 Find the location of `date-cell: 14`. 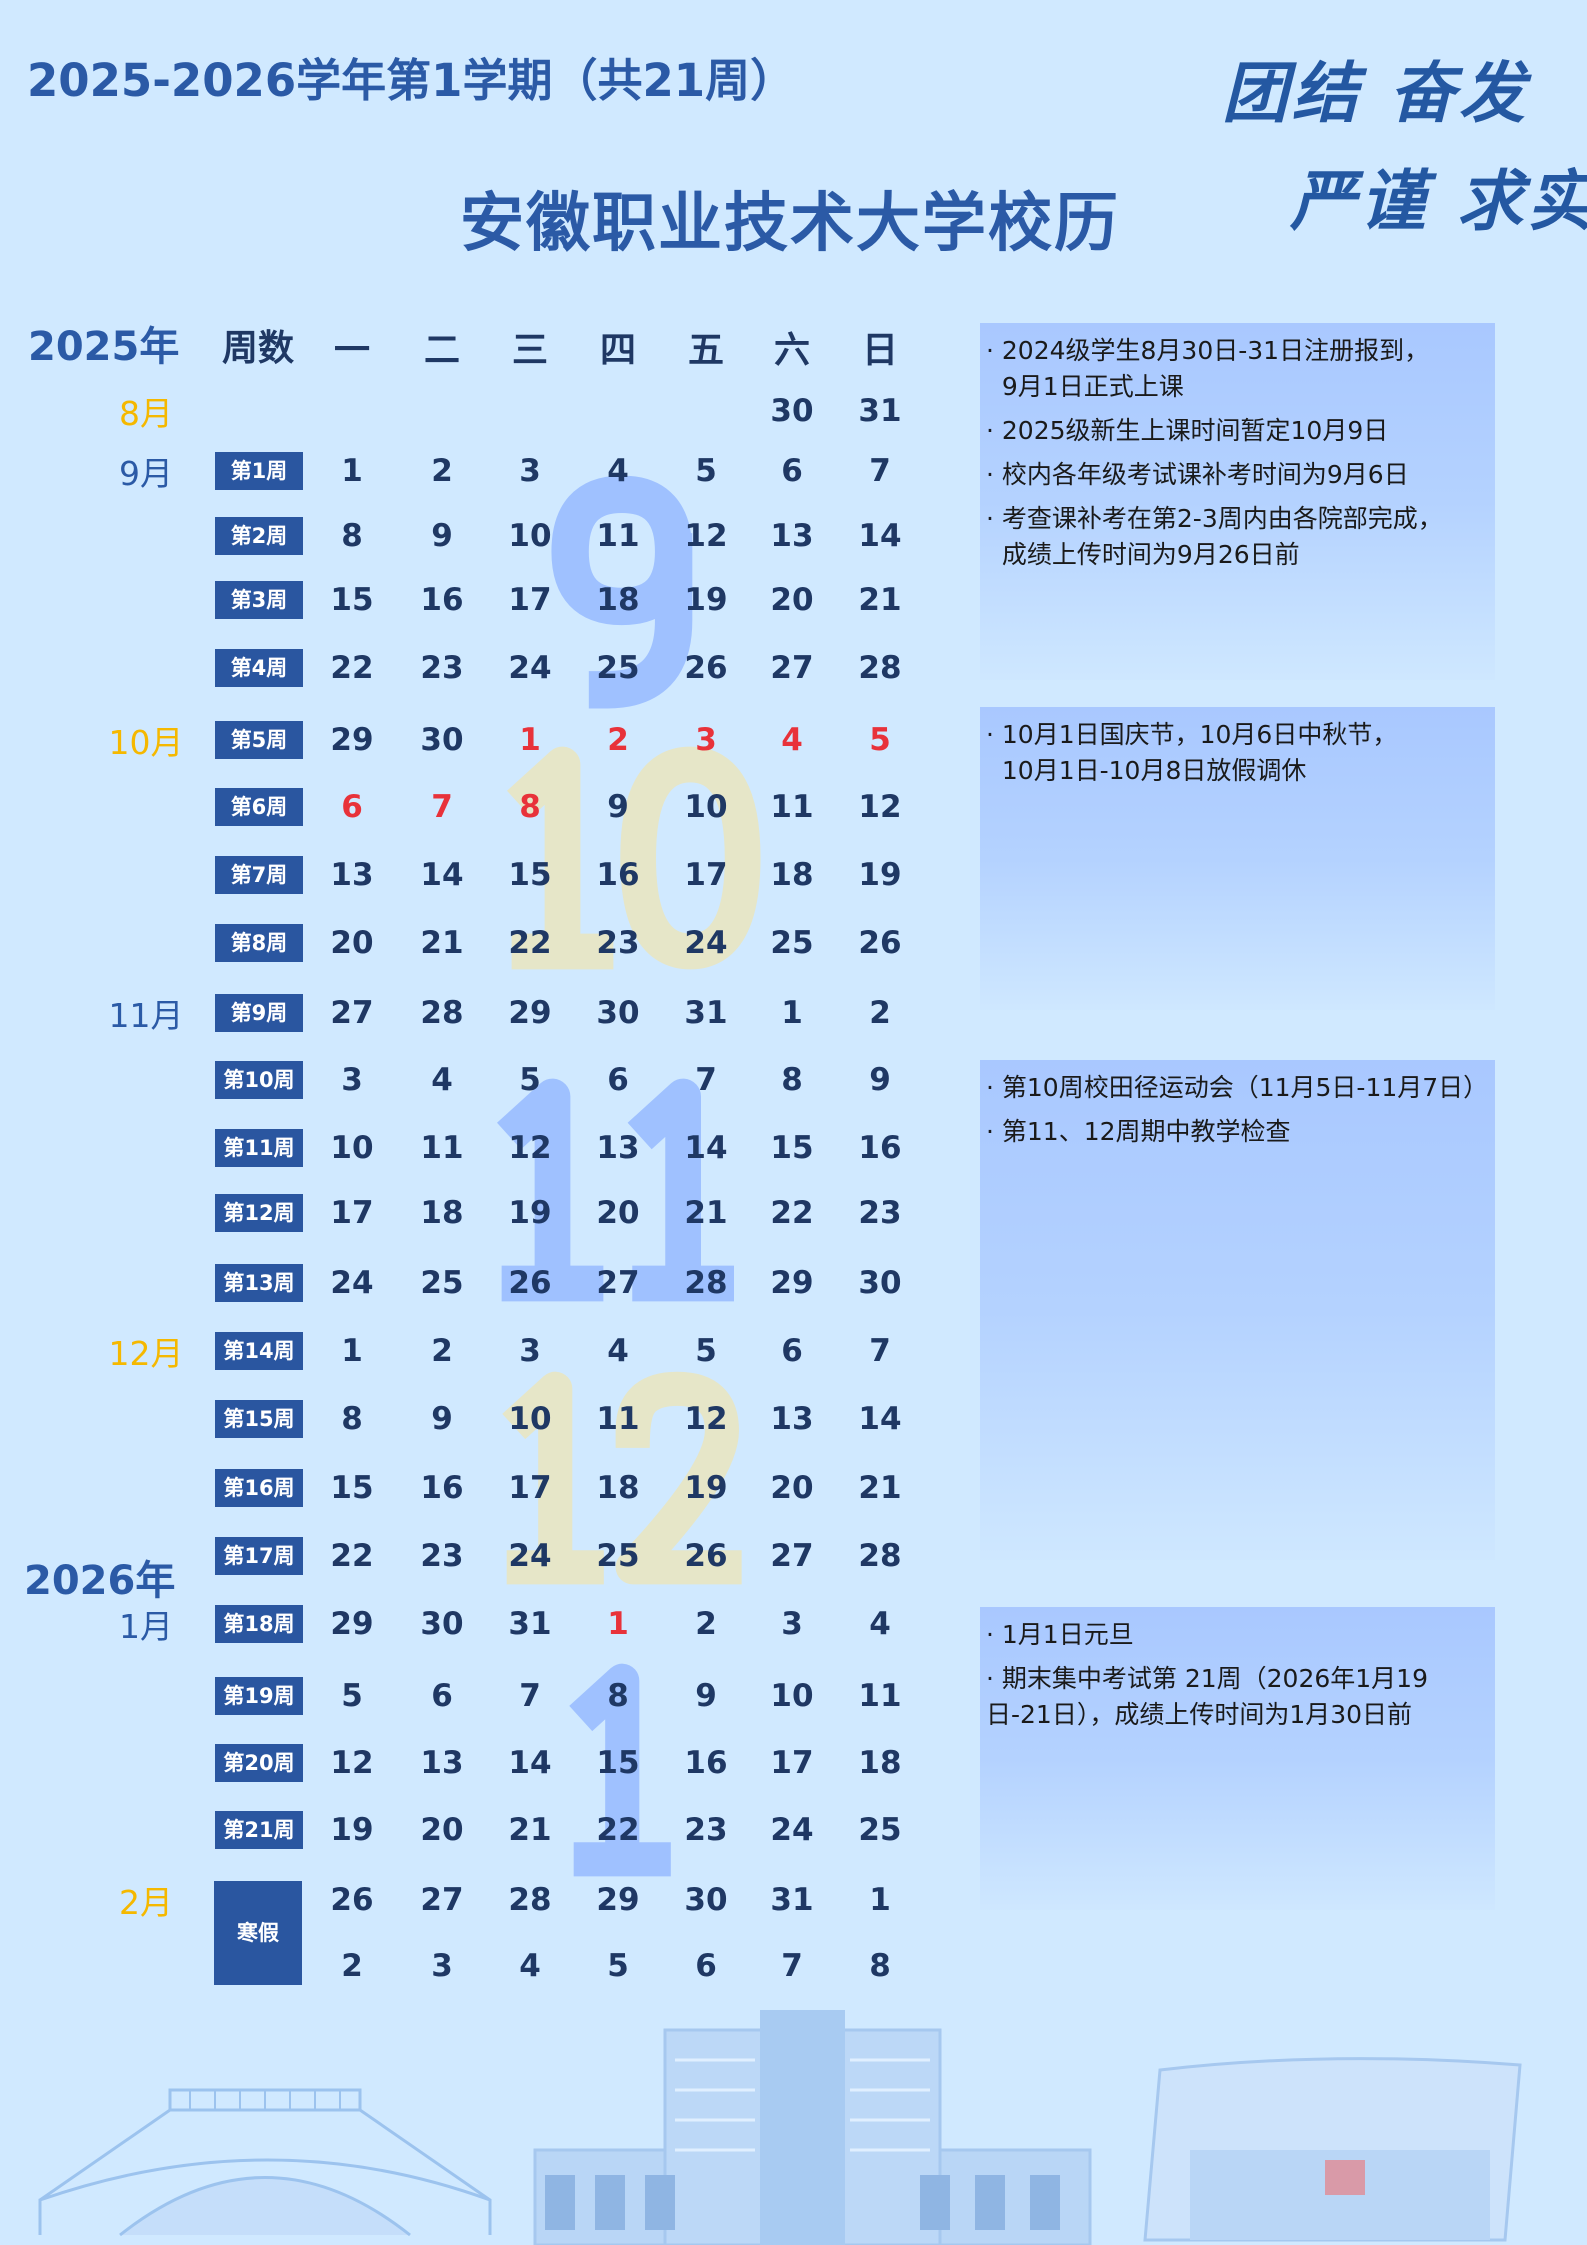

date-cell: 14 is located at coordinates (880, 1419).